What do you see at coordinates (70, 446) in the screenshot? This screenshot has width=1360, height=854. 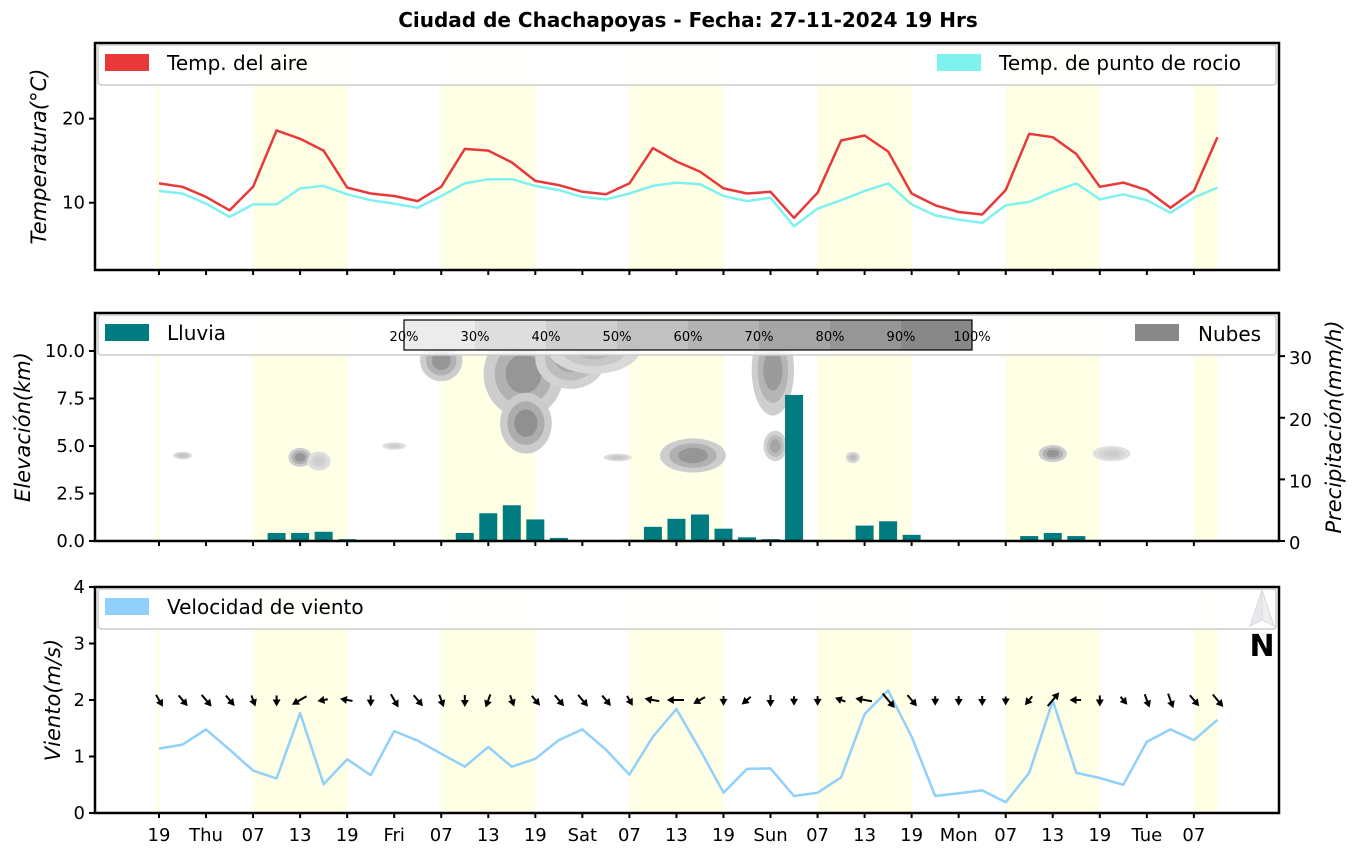 I see `y-tick-label: 5.0` at bounding box center [70, 446].